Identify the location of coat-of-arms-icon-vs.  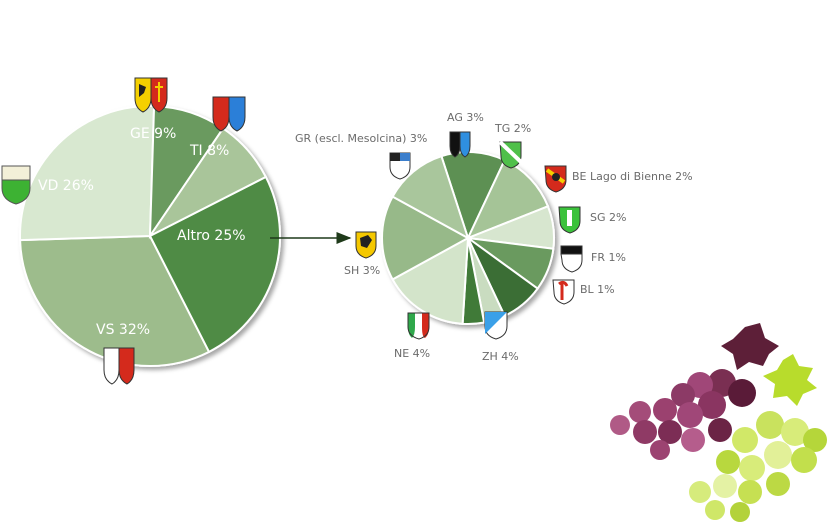
(119, 366).